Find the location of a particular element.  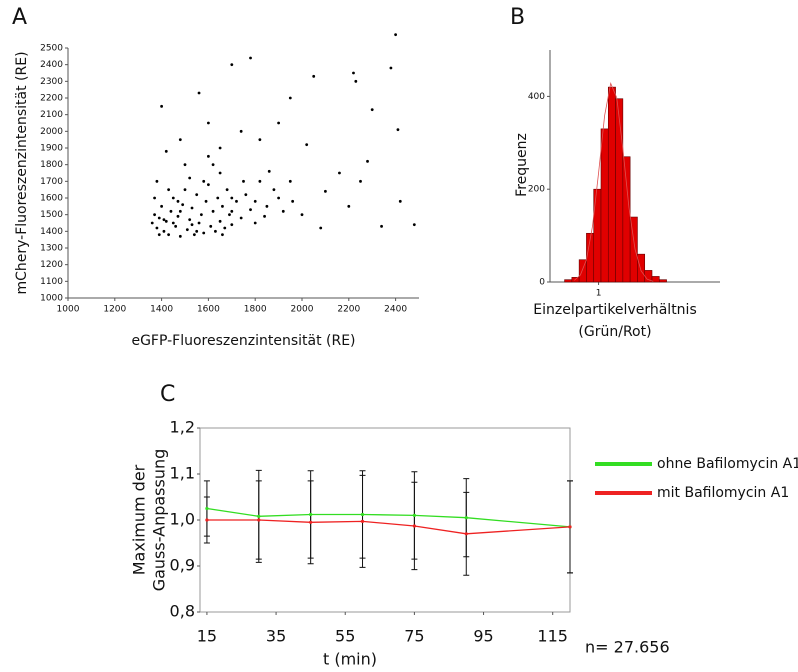

x-tick-label: 1200 is located at coordinates (114, 310).